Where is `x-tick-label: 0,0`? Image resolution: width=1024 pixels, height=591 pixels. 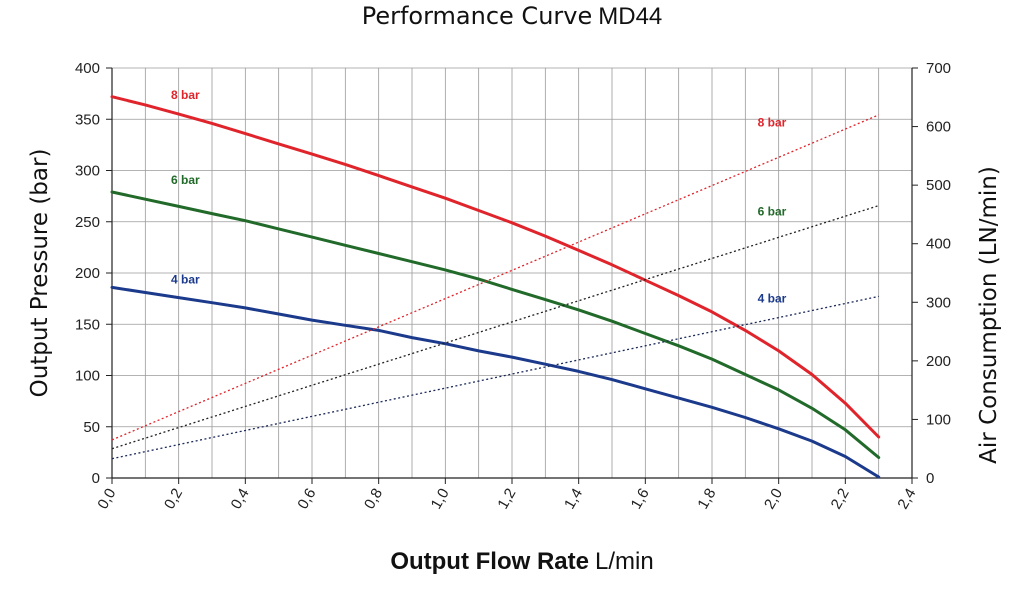
x-tick-label: 0,0 is located at coordinates (106, 499).